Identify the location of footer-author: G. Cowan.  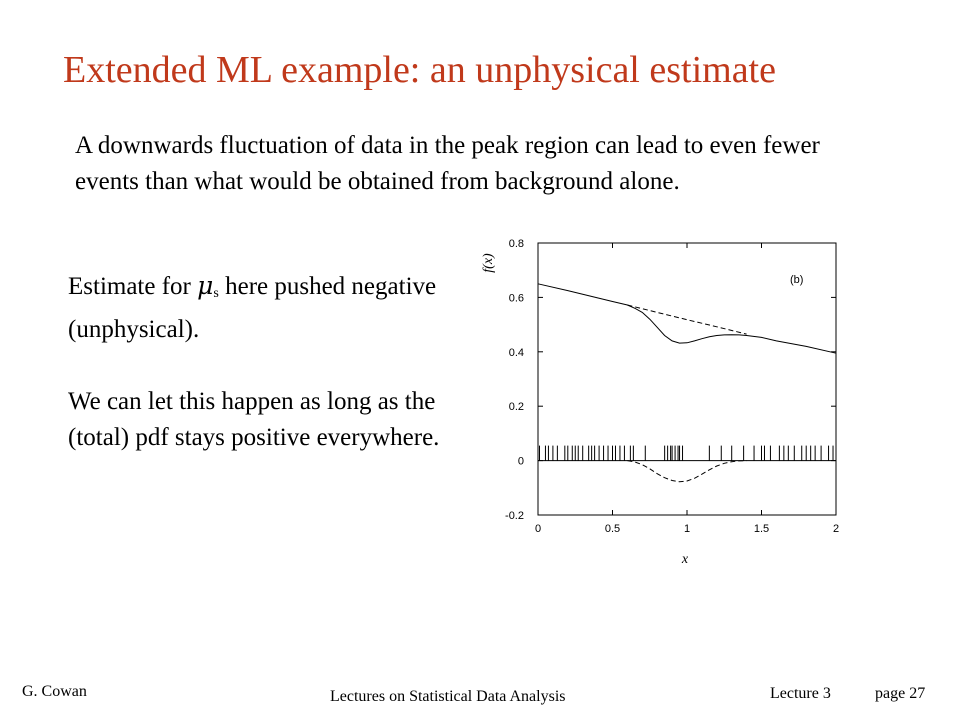
(54, 691).